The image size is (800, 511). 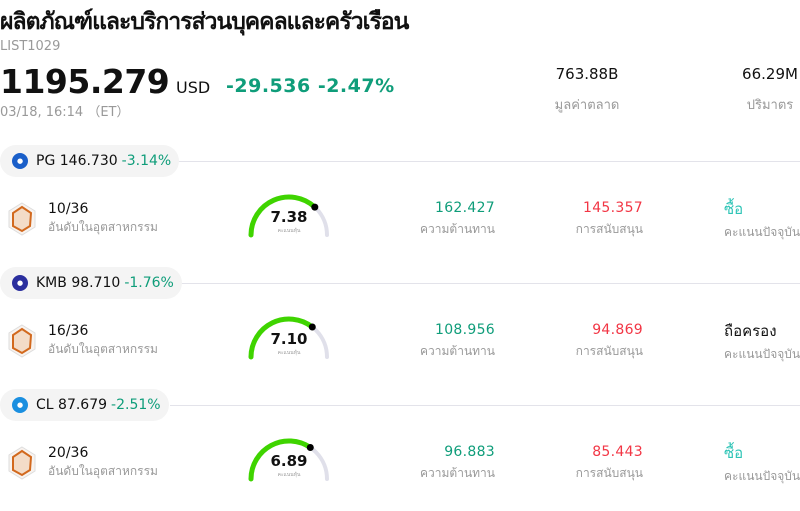 I want to click on support-value: 85.443, so click(x=617, y=452).